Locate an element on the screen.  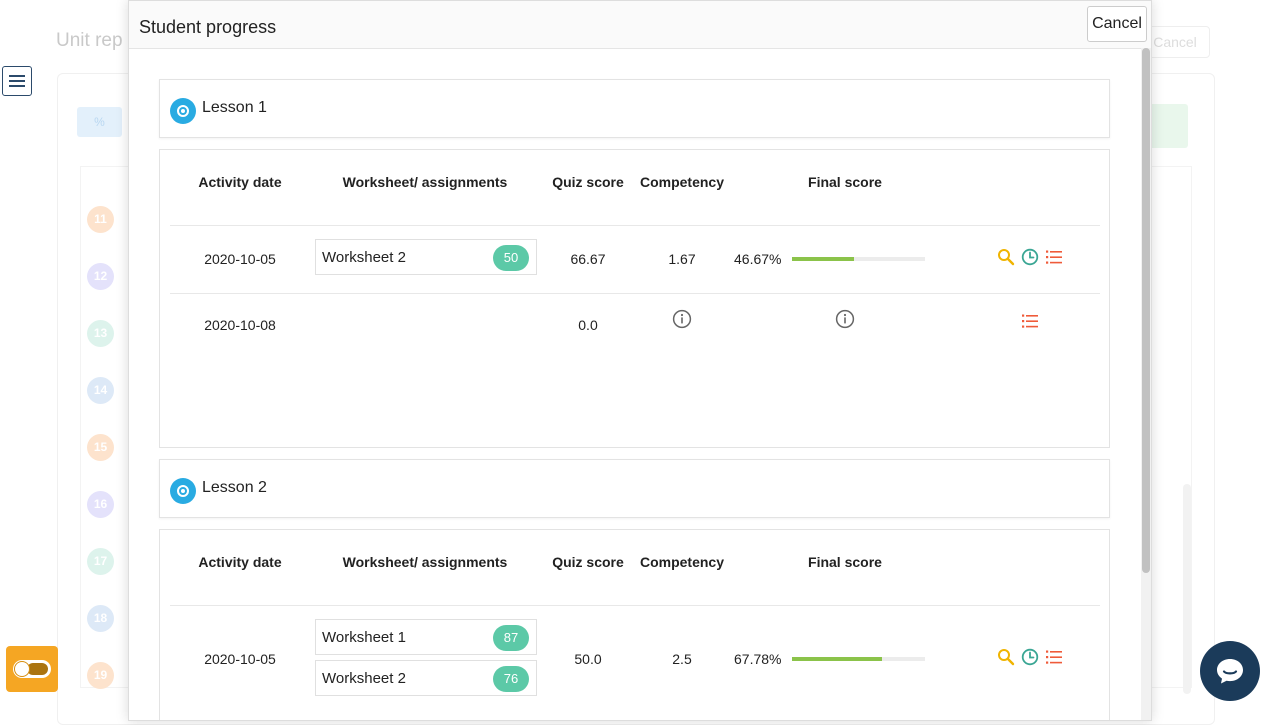
quiz-score: 0.0 is located at coordinates (588, 325).